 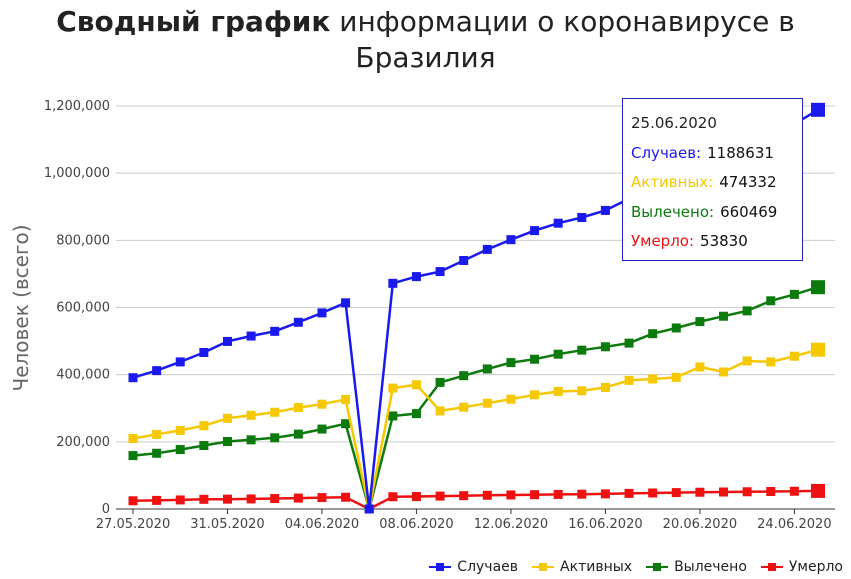 What do you see at coordinates (473, 567) in the screenshot?
I see `legend-item: Случаев` at bounding box center [473, 567].